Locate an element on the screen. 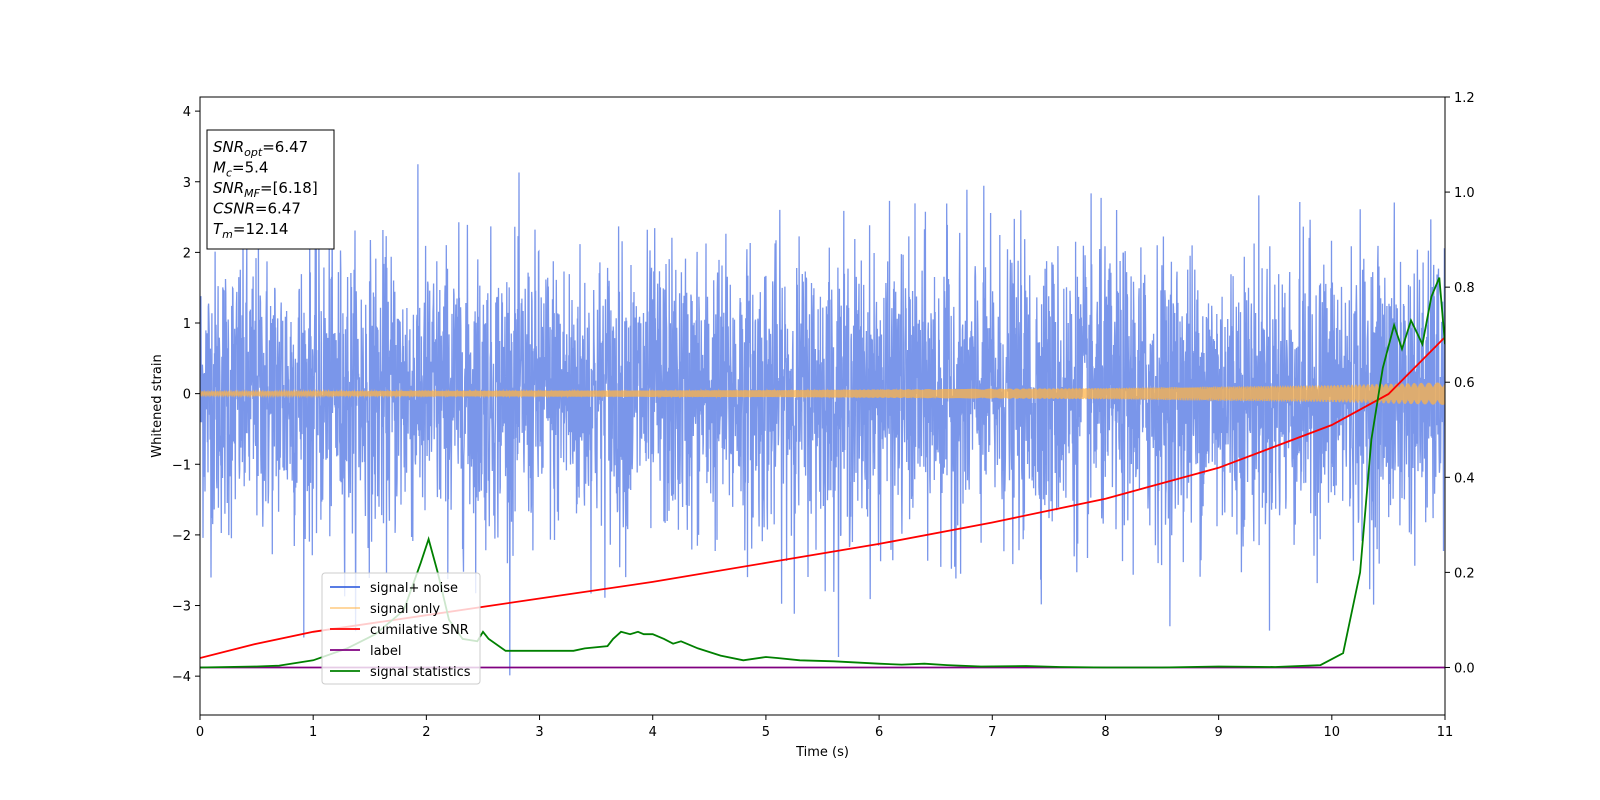  y2-tick-label: 0.6 is located at coordinates (1464, 383).